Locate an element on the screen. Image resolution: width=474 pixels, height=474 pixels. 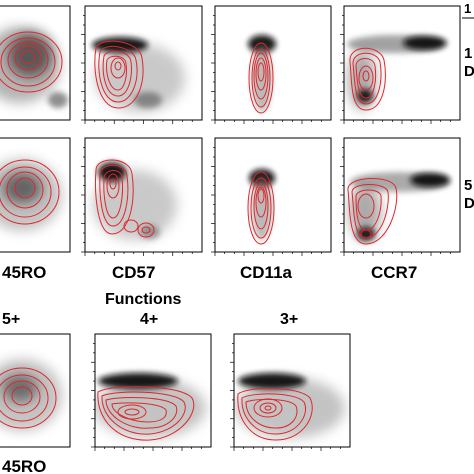
panel-row3-3plus is located at coordinates (292, 390).